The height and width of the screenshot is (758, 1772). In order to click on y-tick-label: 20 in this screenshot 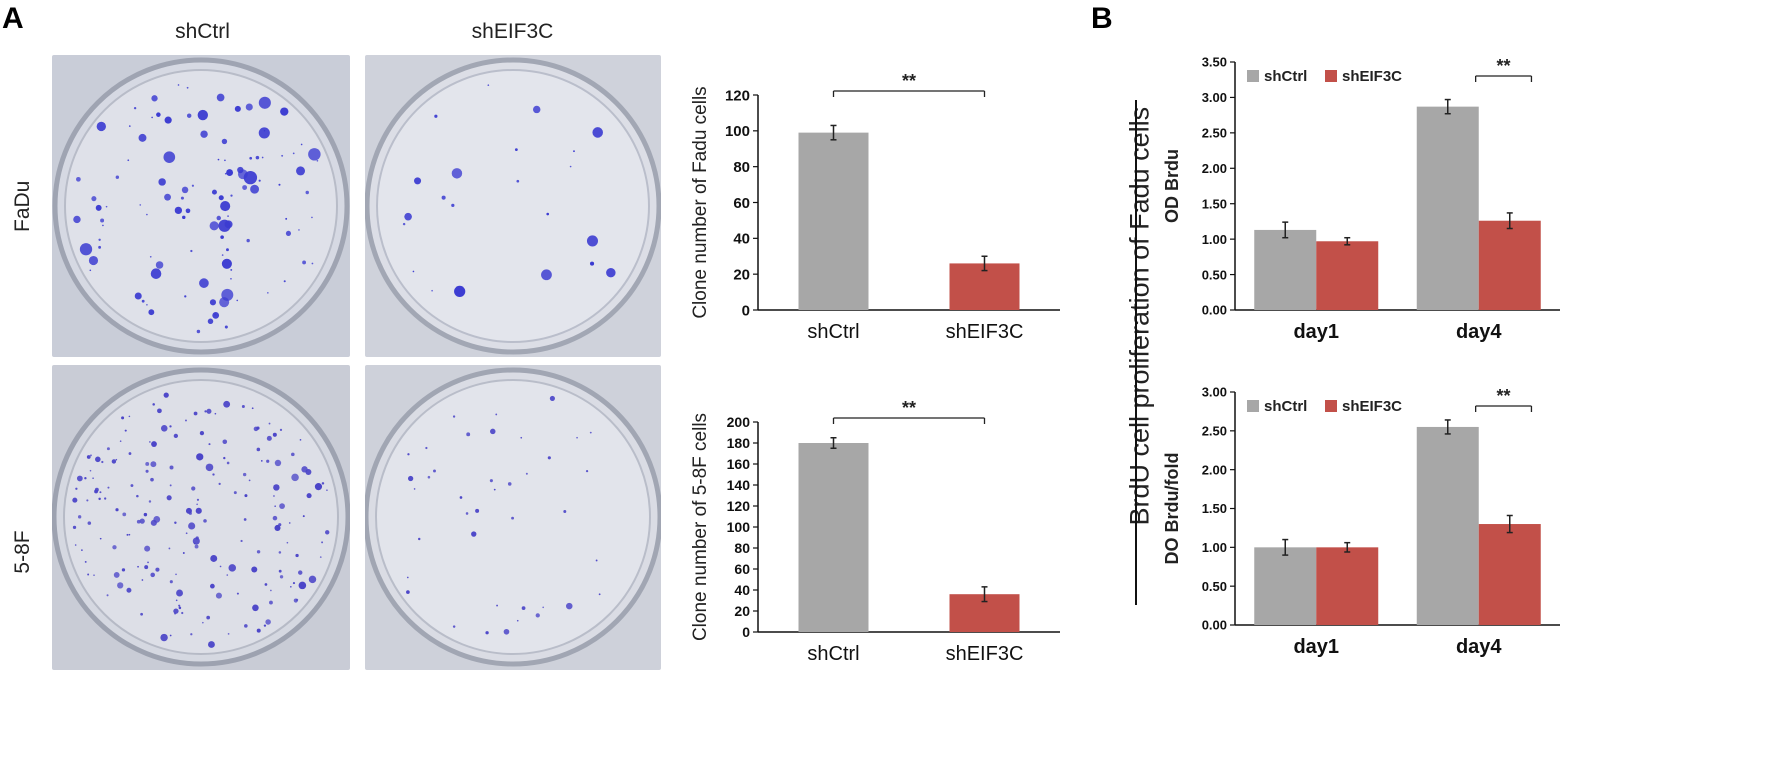, I will do `click(741, 275)`.